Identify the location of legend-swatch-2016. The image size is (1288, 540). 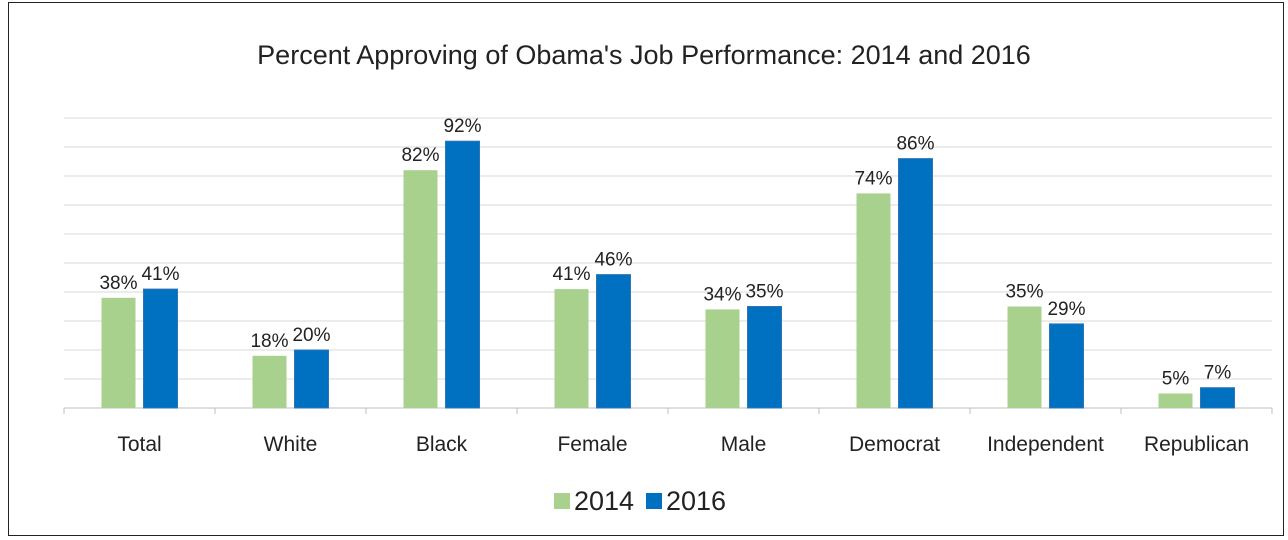
(654, 501).